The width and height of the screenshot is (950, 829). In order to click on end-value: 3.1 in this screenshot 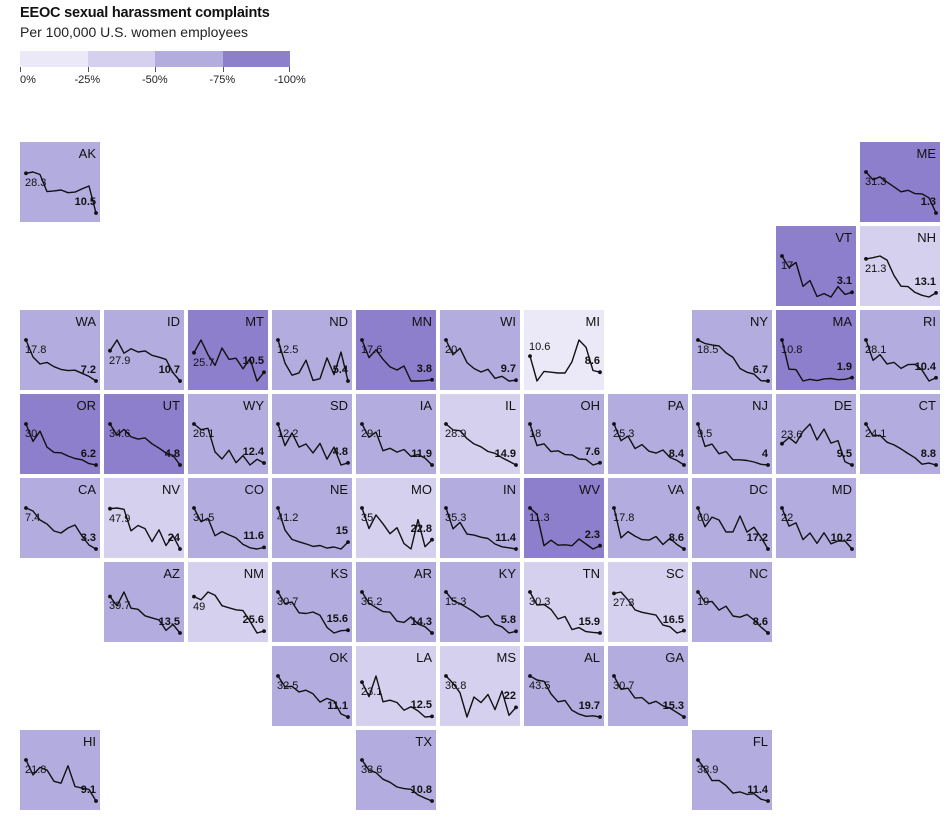, I will do `click(844, 281)`.